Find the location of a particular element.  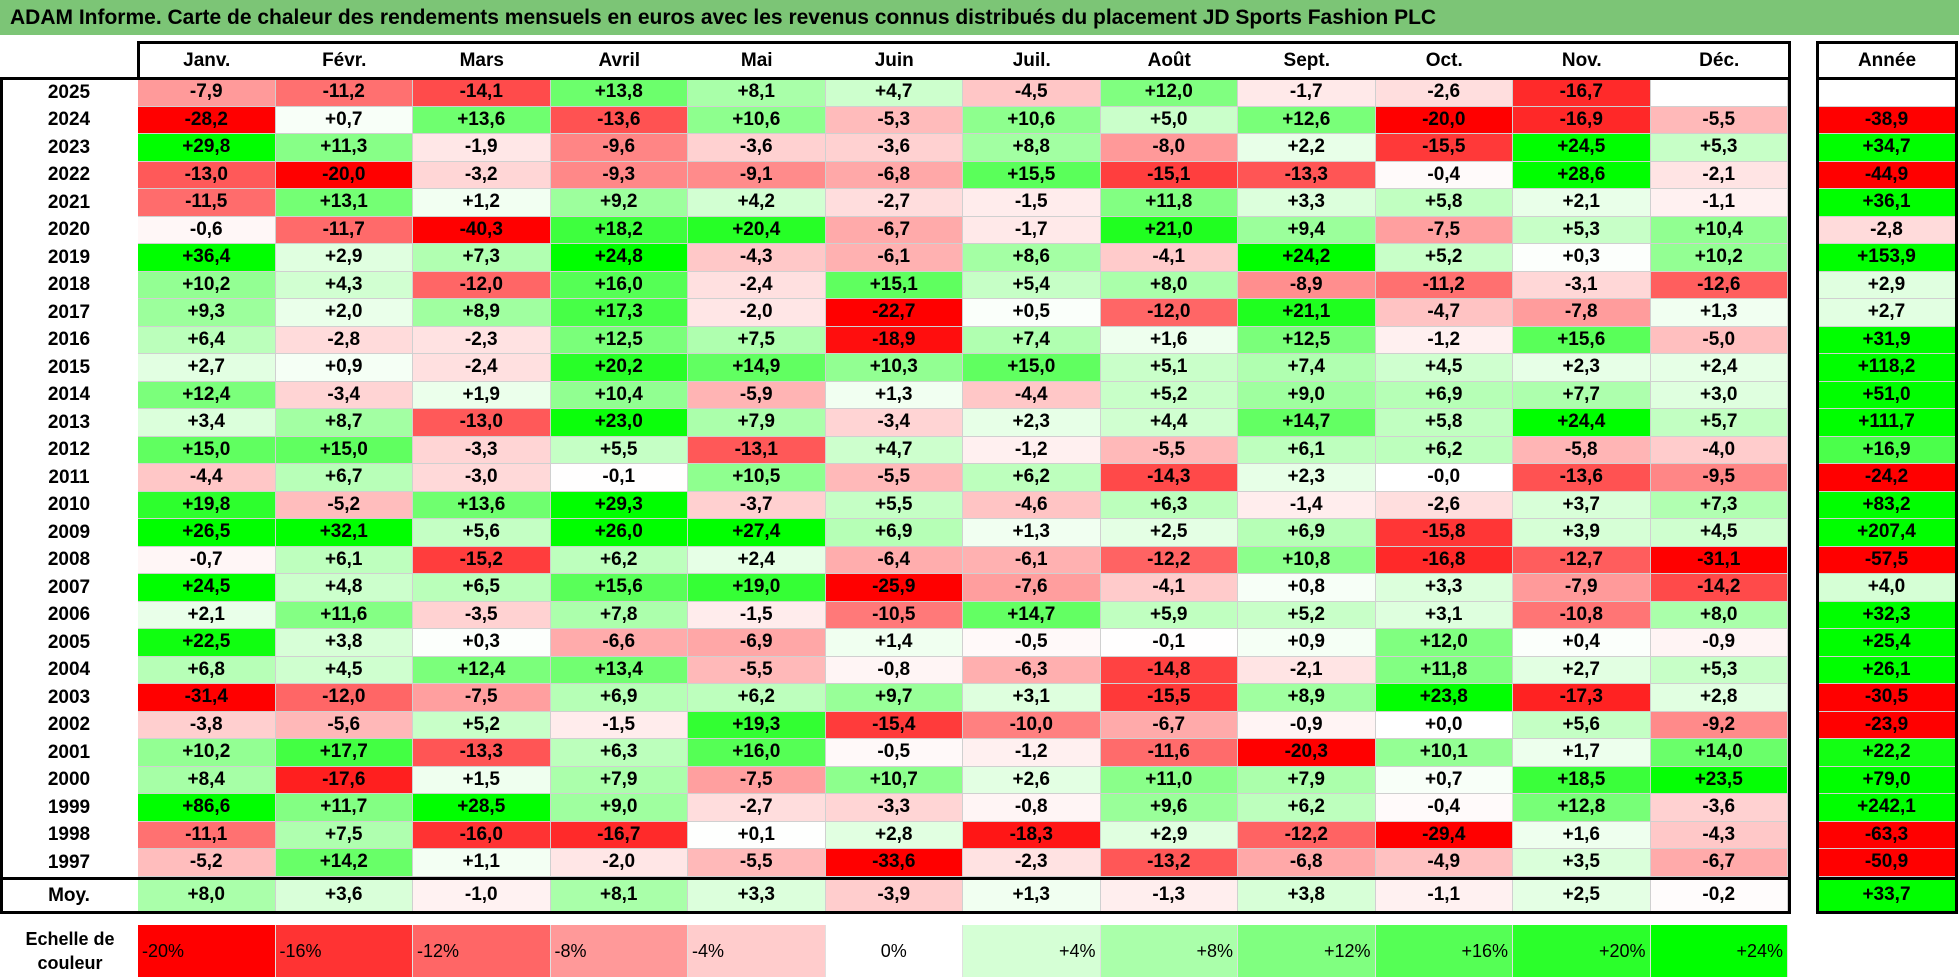

heatmap-cell: -6,7 is located at coordinates (1719, 863).